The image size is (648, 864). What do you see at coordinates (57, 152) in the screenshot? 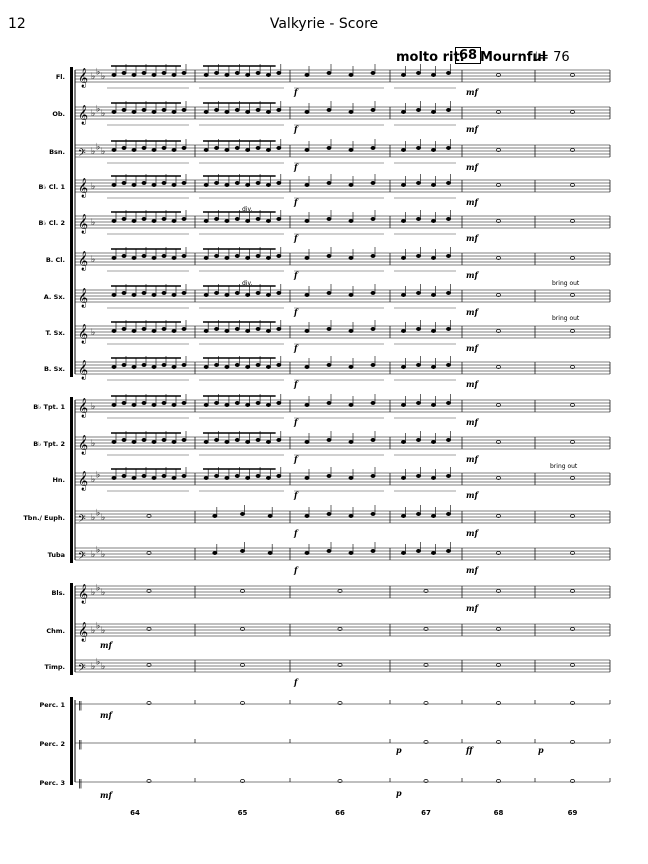
I see `instrument-label: Bsn.` at bounding box center [57, 152].